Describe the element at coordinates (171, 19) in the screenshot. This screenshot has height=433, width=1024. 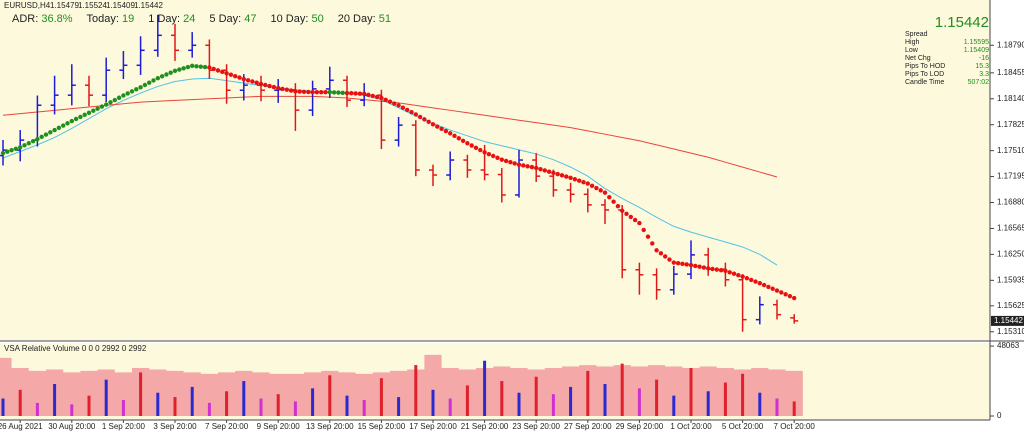
I see `adr-item: 1 Day: 24` at that location.